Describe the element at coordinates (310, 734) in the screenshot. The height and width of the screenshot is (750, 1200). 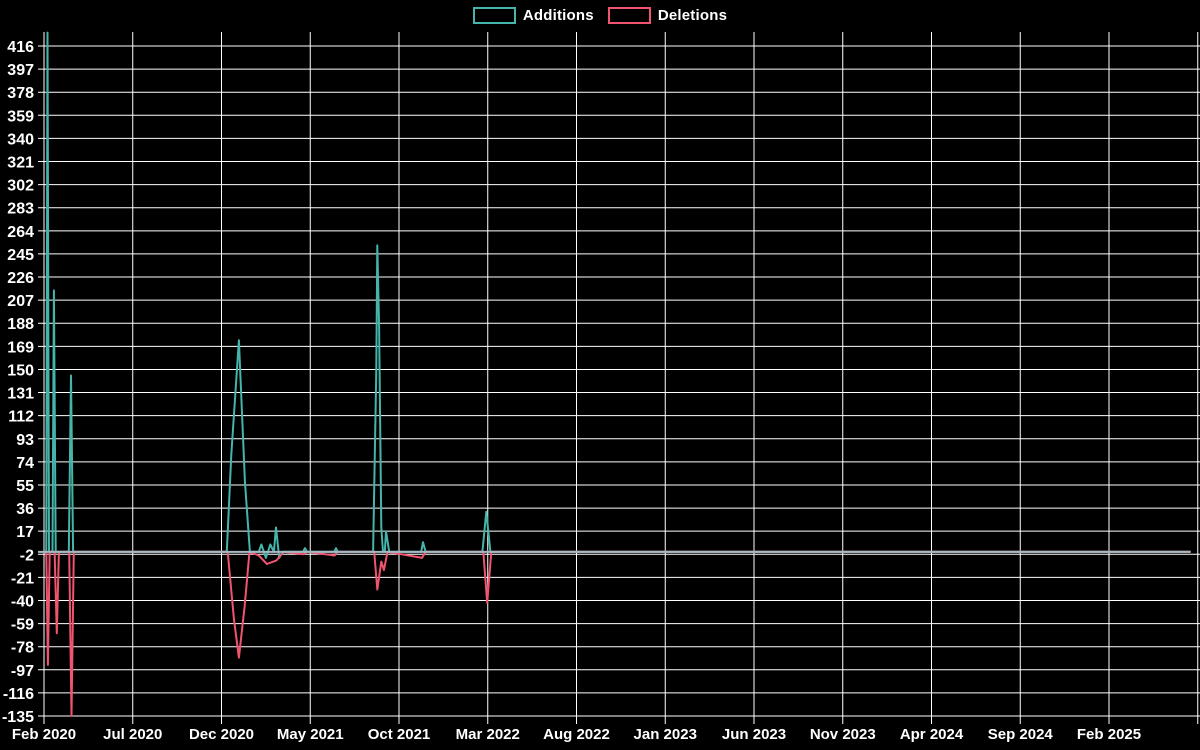
I see `x-tick-label: May 2021` at that location.